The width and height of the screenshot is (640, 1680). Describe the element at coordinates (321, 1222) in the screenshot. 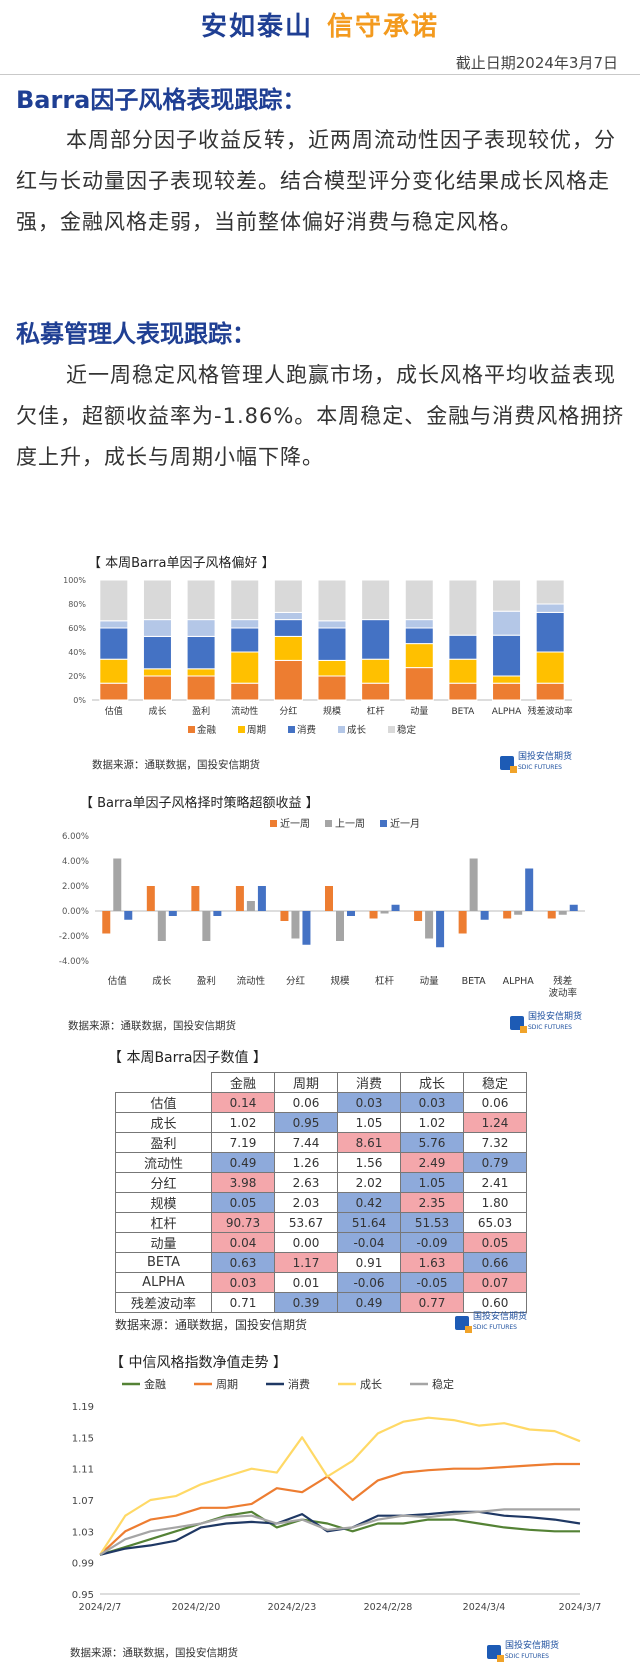

I see `table-row: 杠杆 90.73 53.67 51.64 51.53 65.03` at that location.